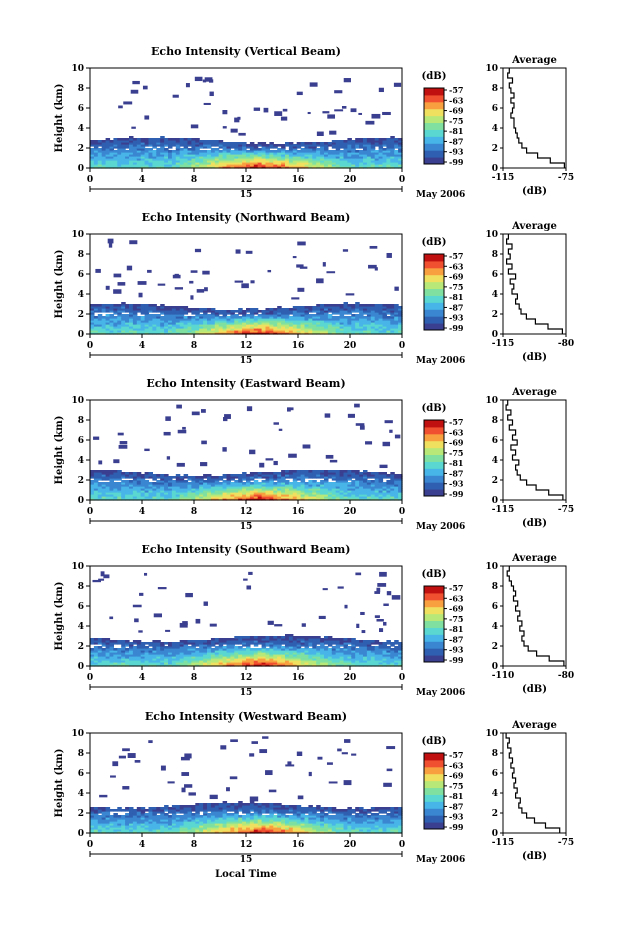 This screenshot has width=621, height=929. Describe the element at coordinates (434, 154) in the screenshot. I see `colorbar-swatch` at that location.